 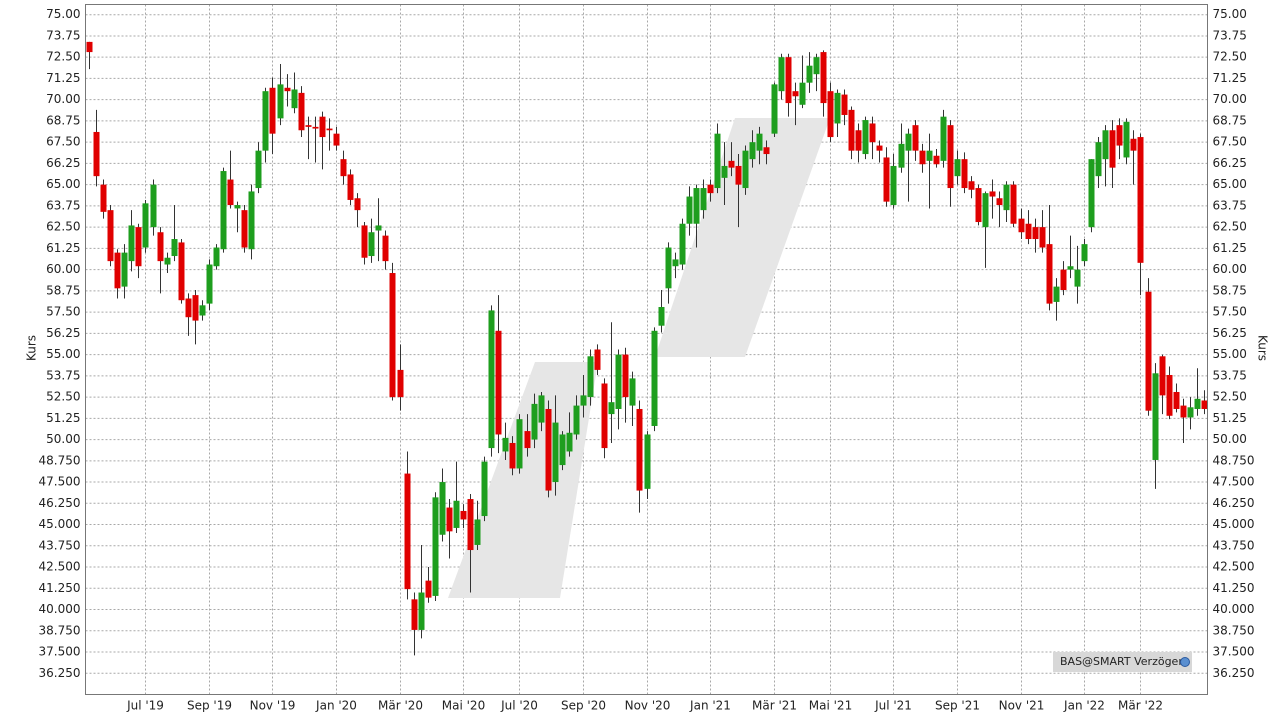 What do you see at coordinates (1234, 503) in the screenshot?
I see `y-tick-label: 46.250` at bounding box center [1234, 503].